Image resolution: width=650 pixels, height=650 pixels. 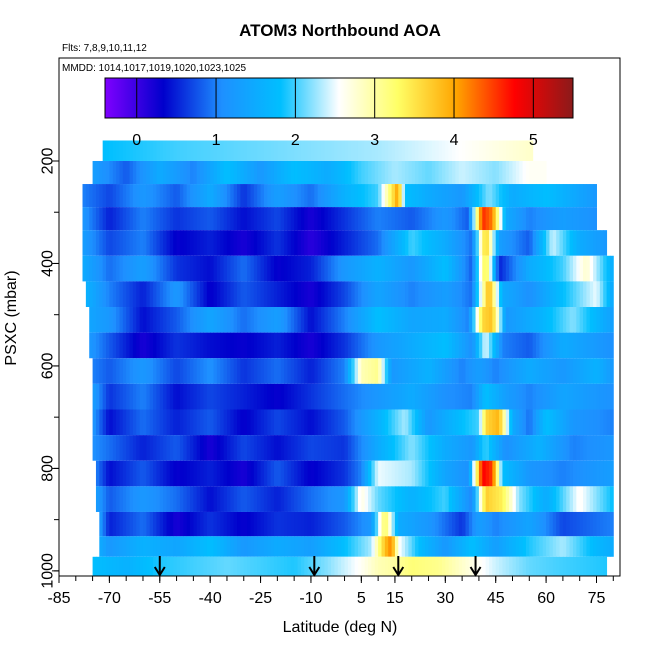 What do you see at coordinates (48, 365) in the screenshot?
I see `y-tick-label: 600` at bounding box center [48, 365].